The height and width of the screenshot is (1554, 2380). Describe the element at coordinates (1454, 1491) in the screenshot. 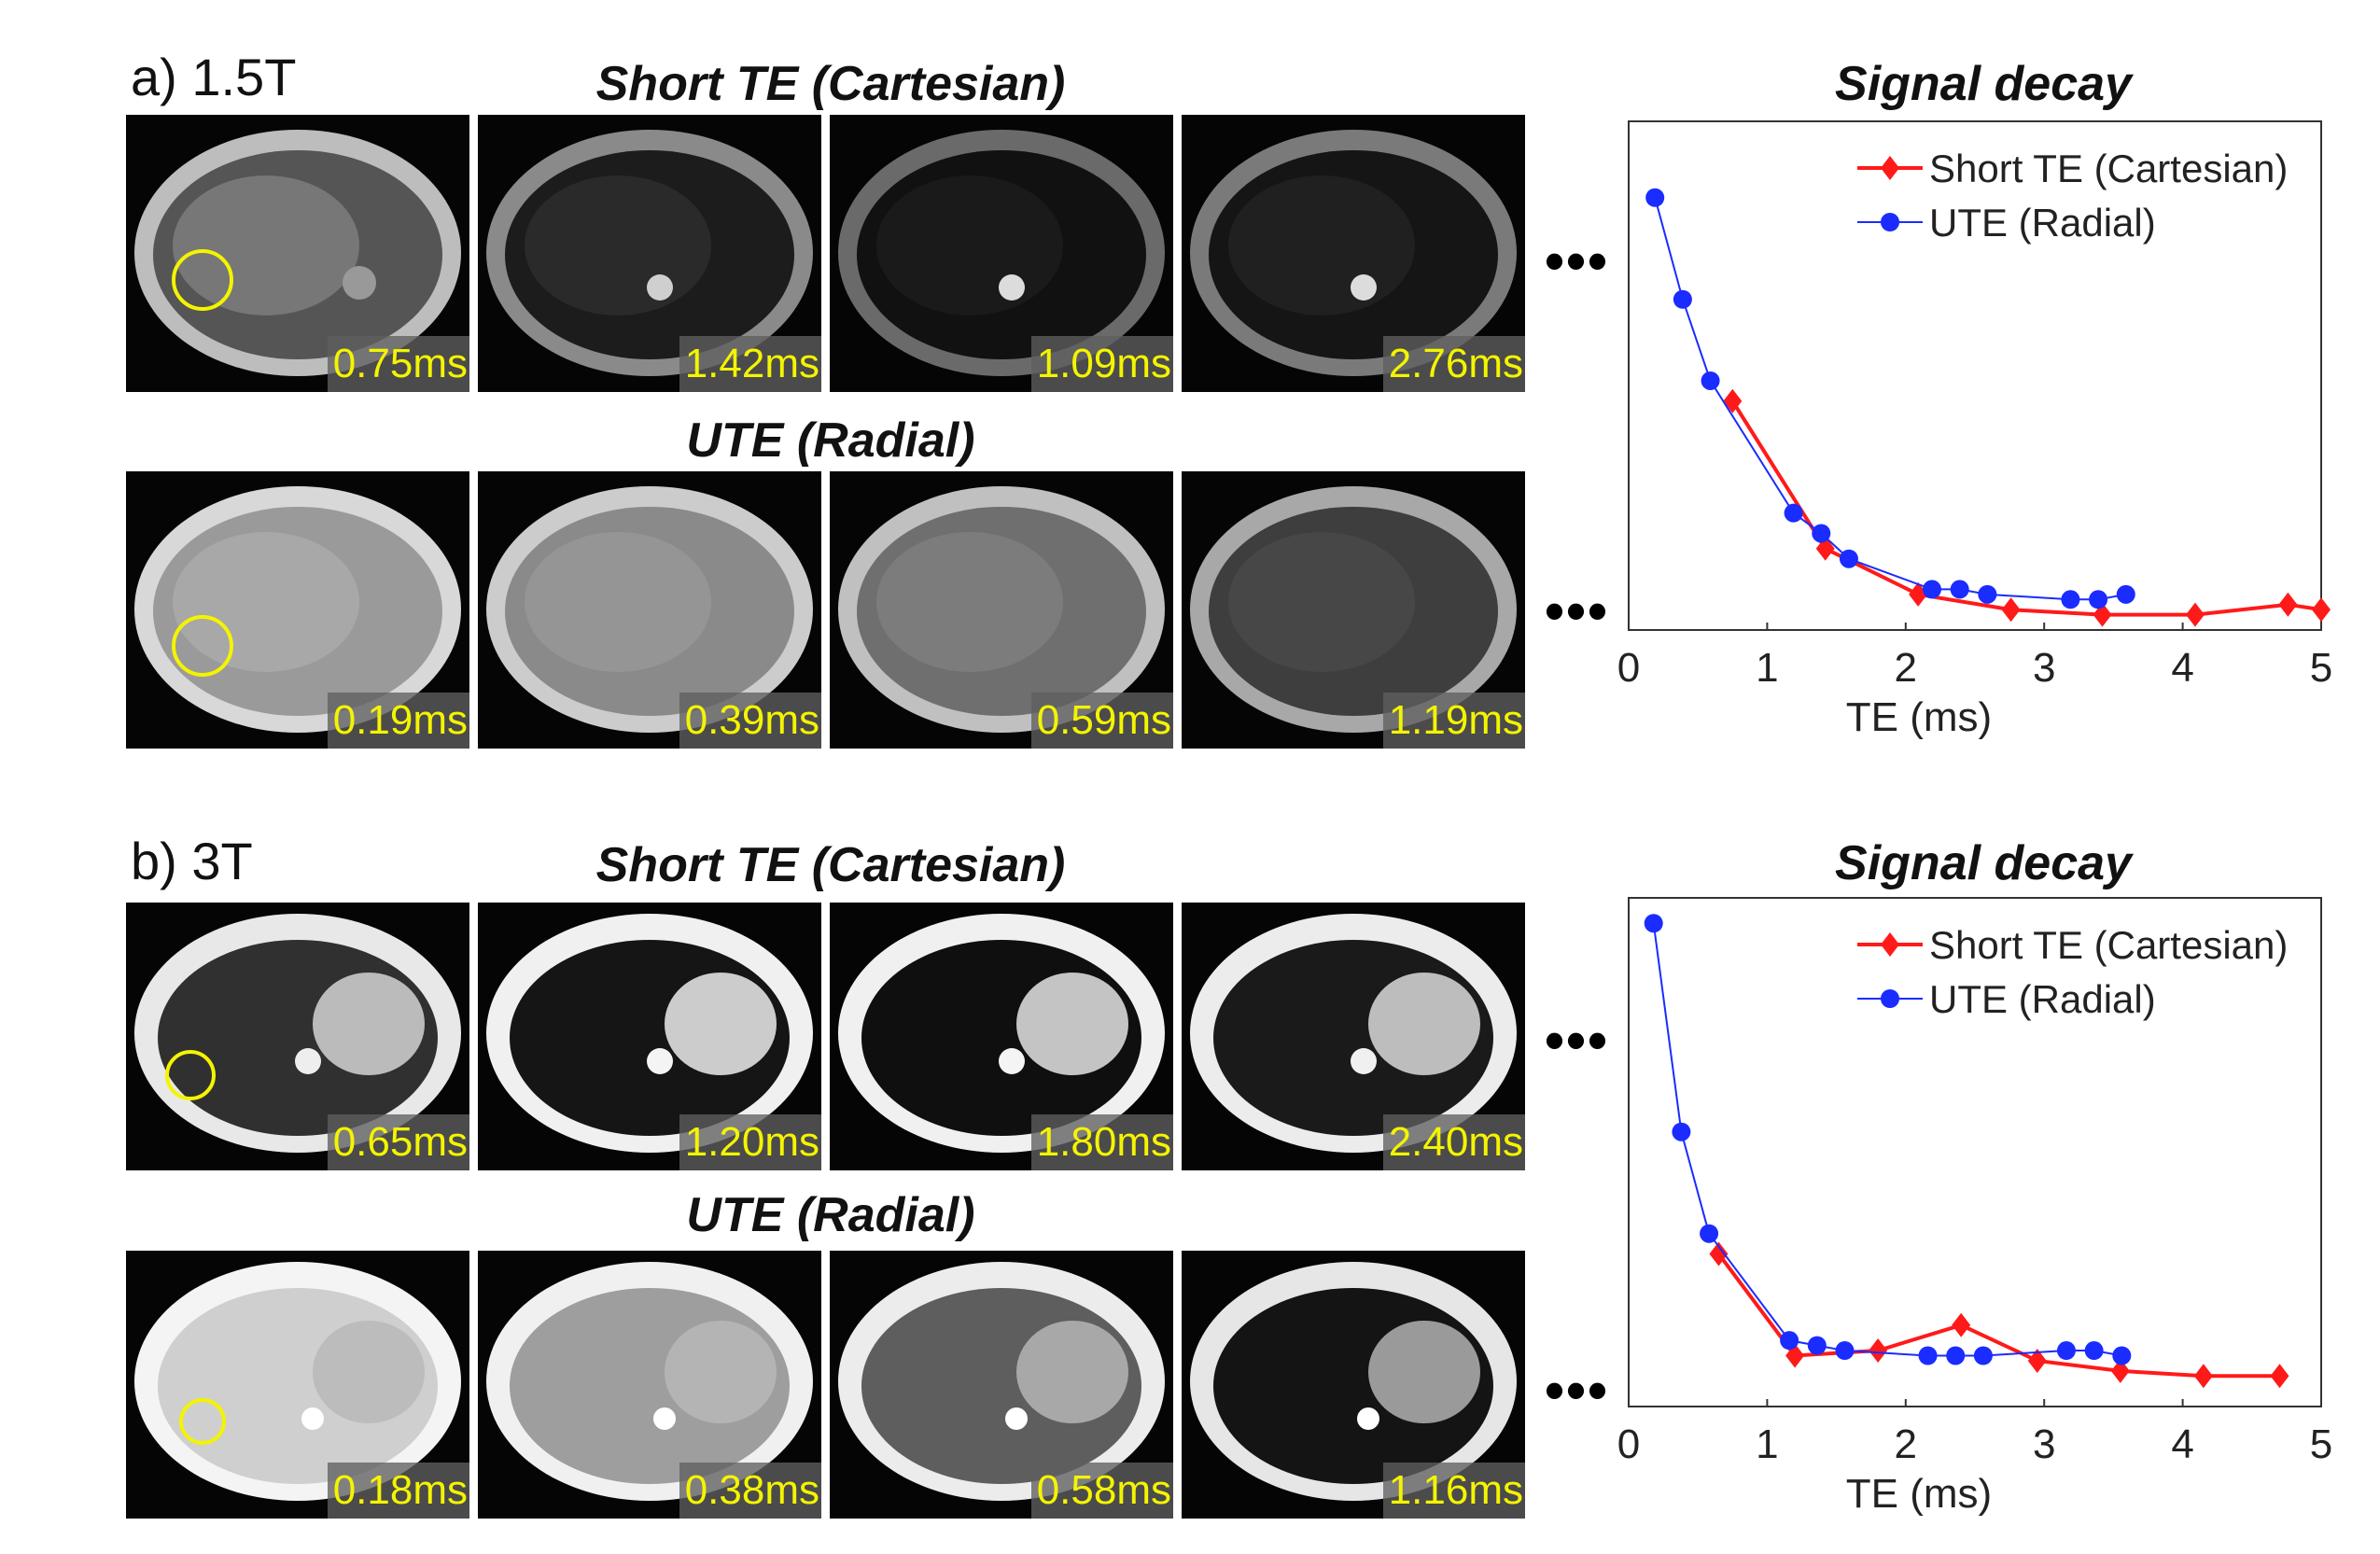

I see `te-label: 1.16ms` at that location.